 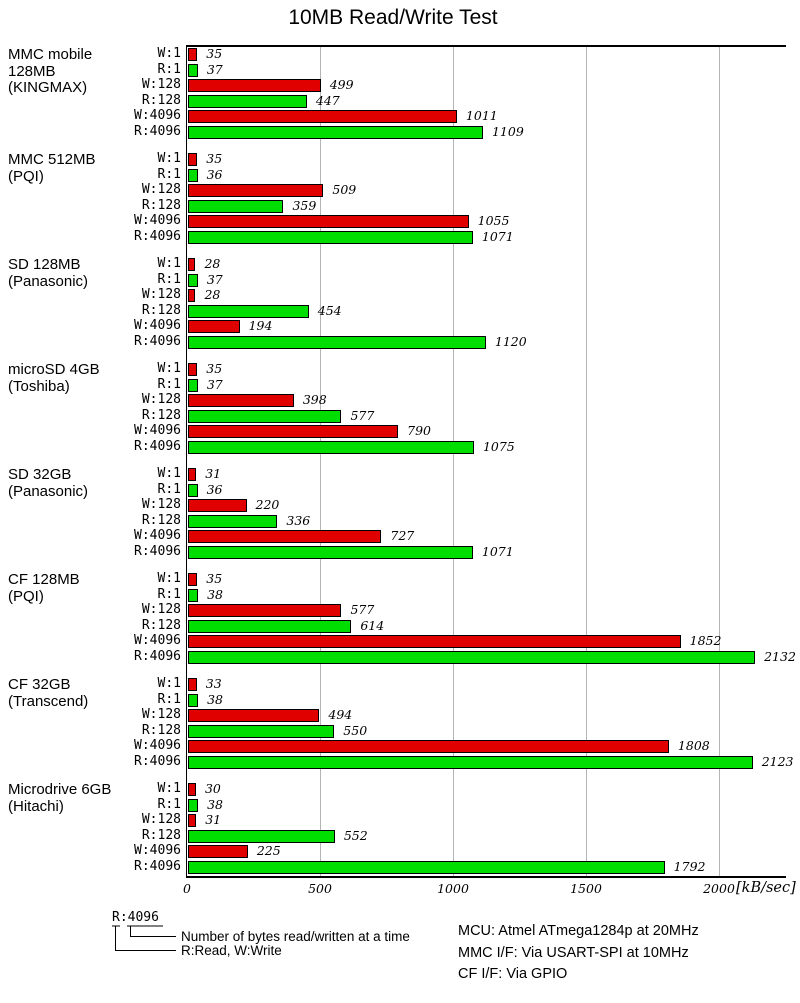 I want to click on bar-value-label: 359, so click(x=304, y=205).